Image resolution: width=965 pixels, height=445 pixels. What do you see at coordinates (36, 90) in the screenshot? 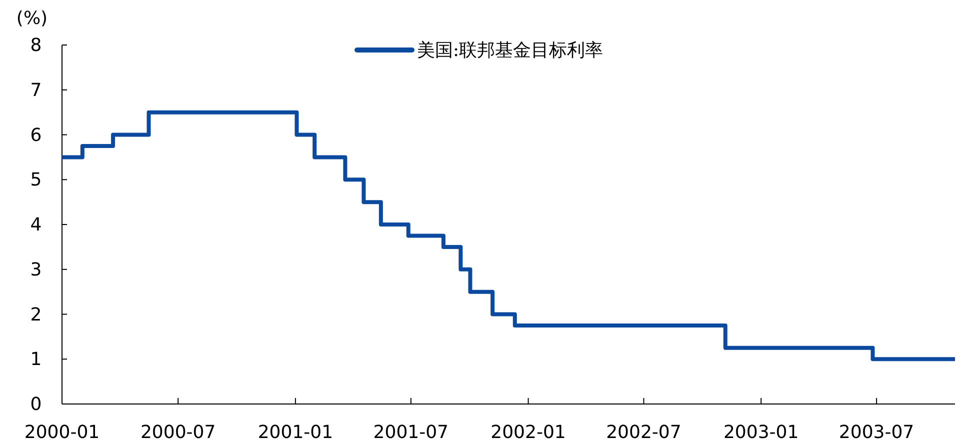
I see `y-tick-label: 7` at bounding box center [36, 90].